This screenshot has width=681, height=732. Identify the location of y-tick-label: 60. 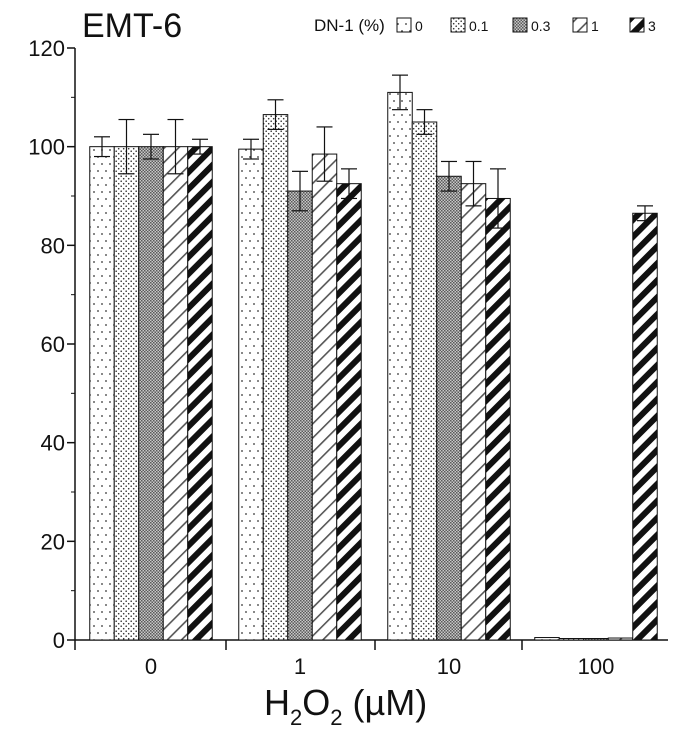
(53, 344).